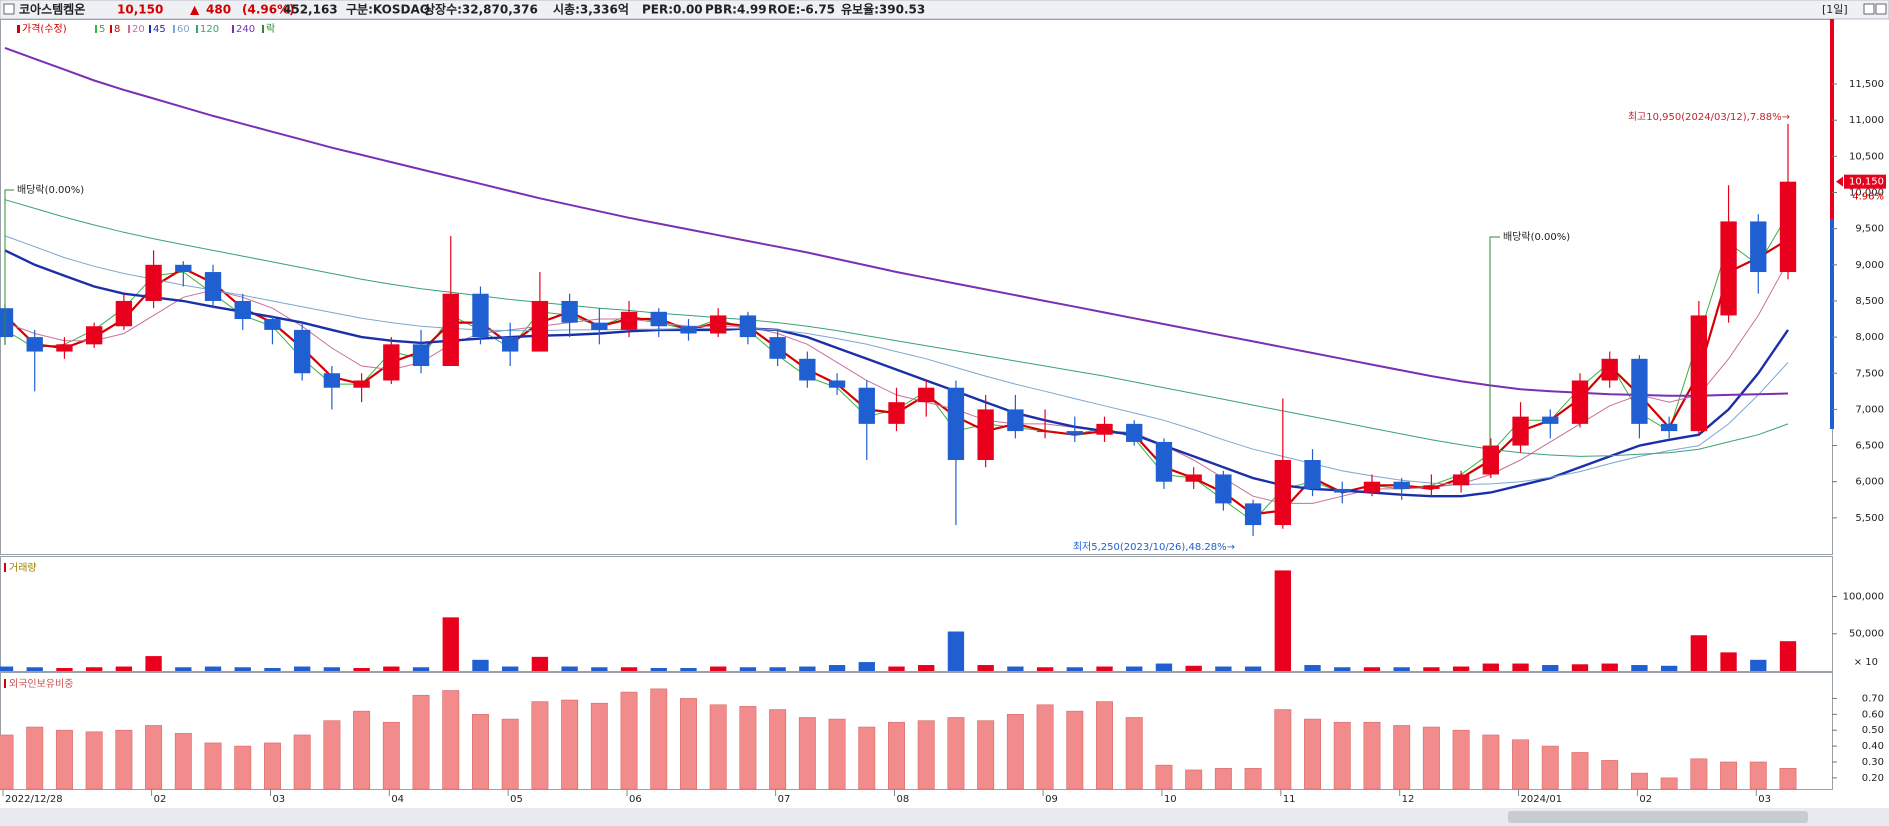 The width and height of the screenshot is (1889, 826). What do you see at coordinates (209, 29) in the screenshot?
I see `legend-entry: 120` at bounding box center [209, 29].